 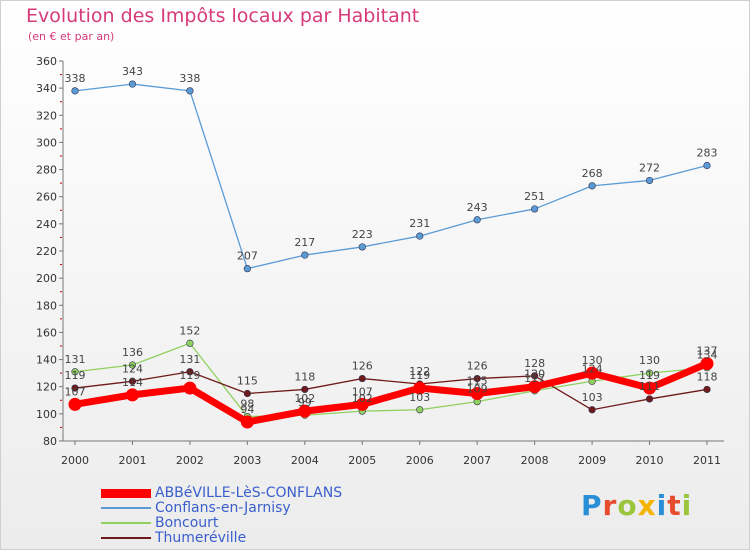 I want to click on y-tick-label: 200, so click(x=46, y=278).